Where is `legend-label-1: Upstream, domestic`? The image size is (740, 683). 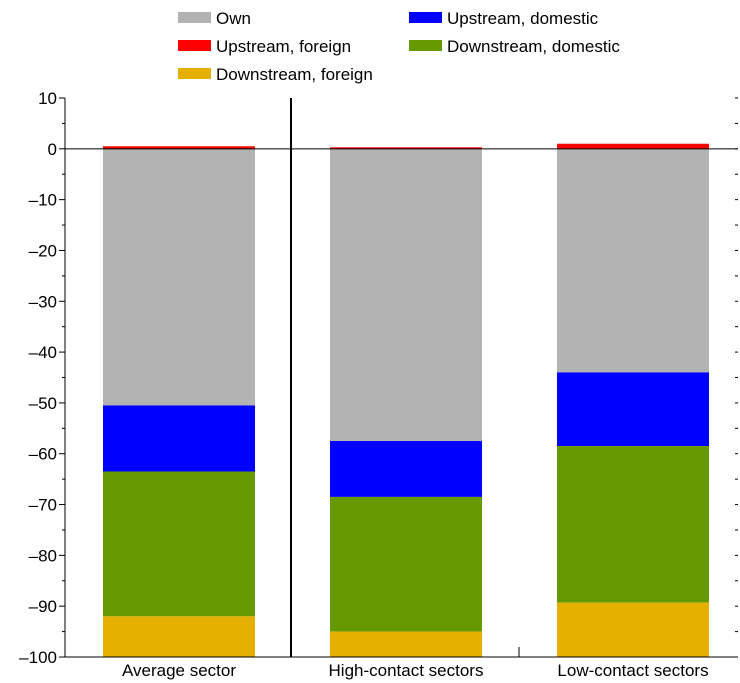 legend-label-1: Upstream, domestic is located at coordinates (523, 18).